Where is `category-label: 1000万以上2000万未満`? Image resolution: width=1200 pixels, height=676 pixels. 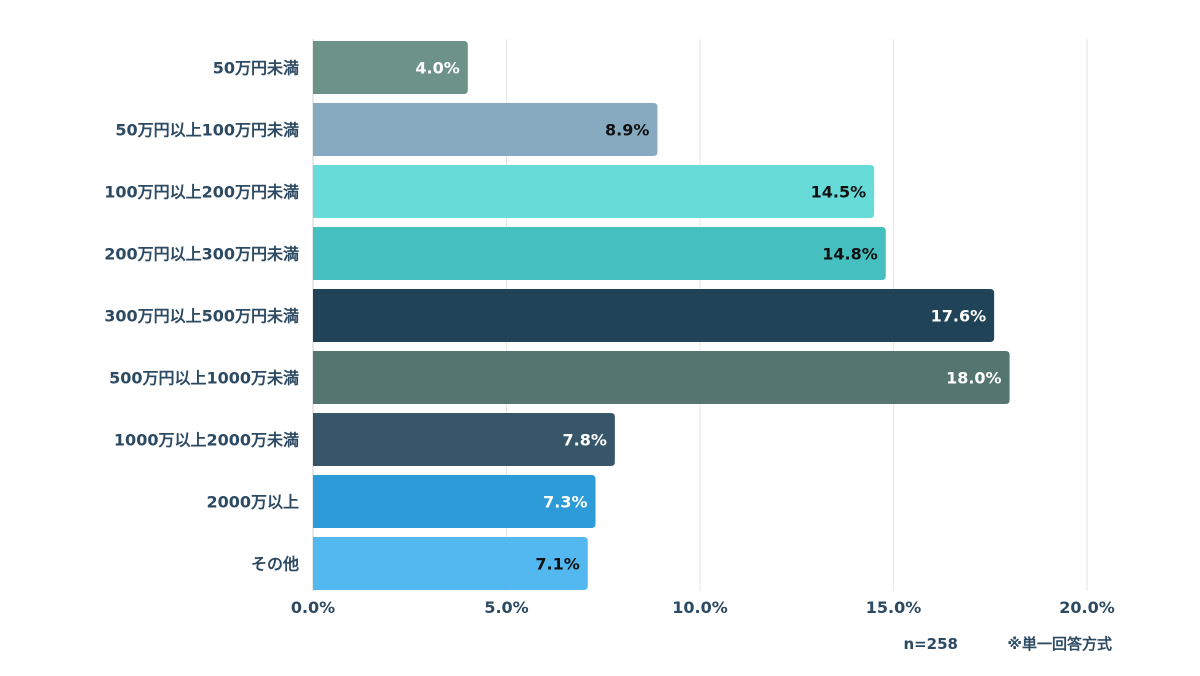 category-label: 1000万以上2000万未満 is located at coordinates (206, 440).